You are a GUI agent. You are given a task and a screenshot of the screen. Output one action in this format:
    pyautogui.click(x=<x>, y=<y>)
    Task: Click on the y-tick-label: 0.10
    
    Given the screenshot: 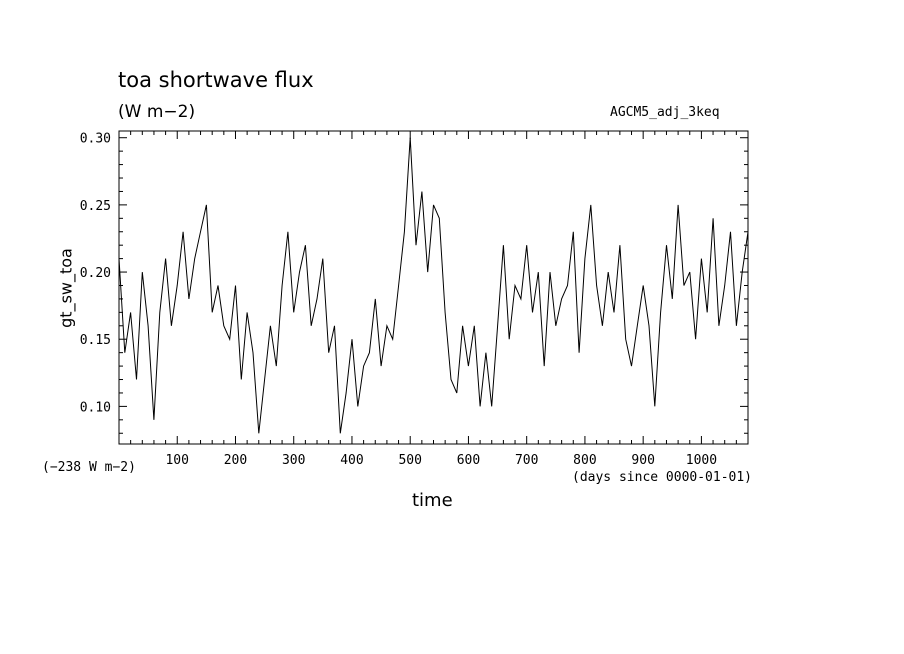 What is the action you would take?
    pyautogui.click(x=95, y=407)
    